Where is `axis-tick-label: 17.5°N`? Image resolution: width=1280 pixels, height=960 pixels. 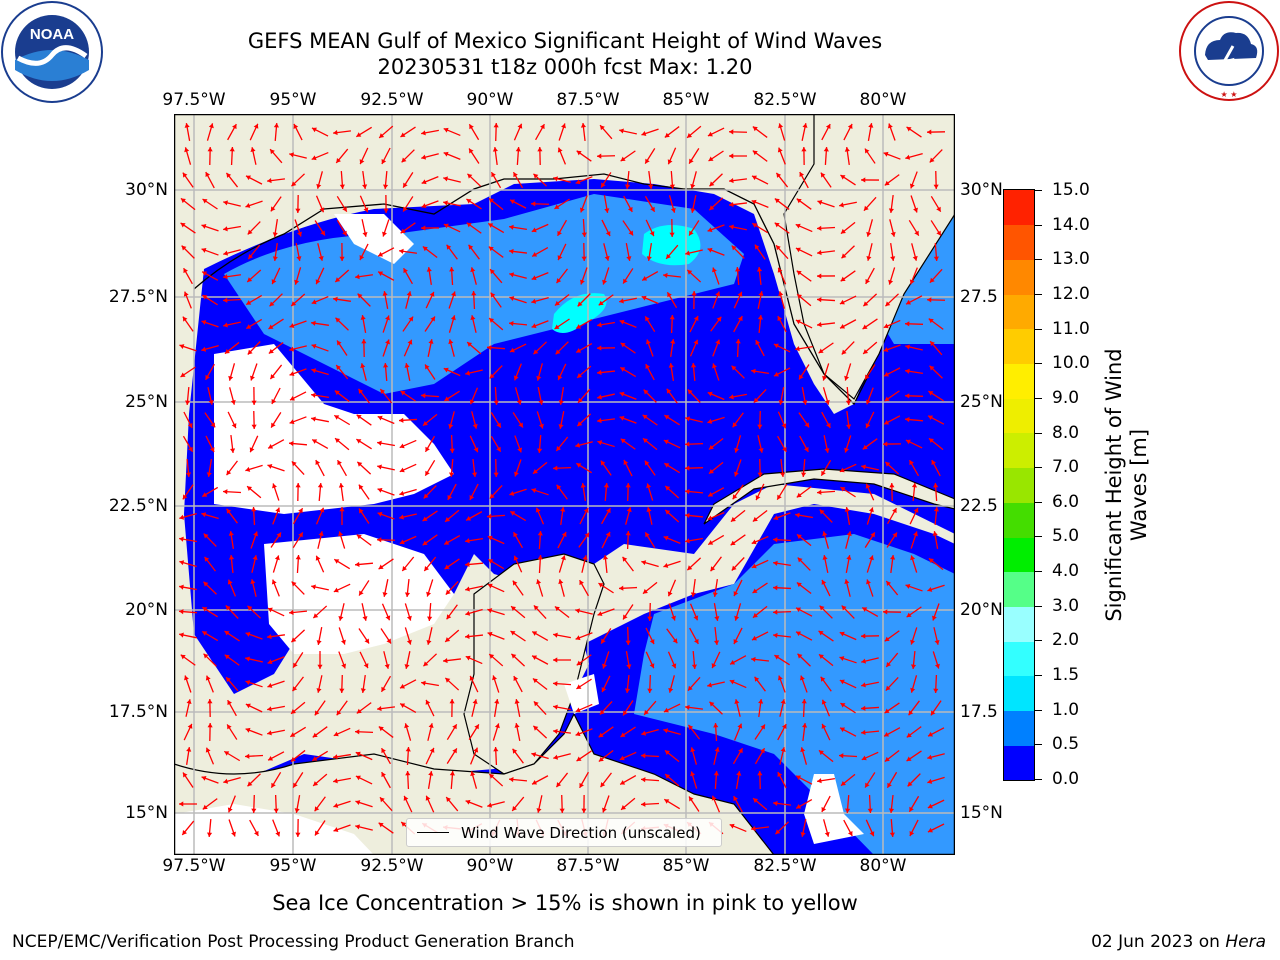
axis-tick-label: 17.5°N is located at coordinates (138, 712).